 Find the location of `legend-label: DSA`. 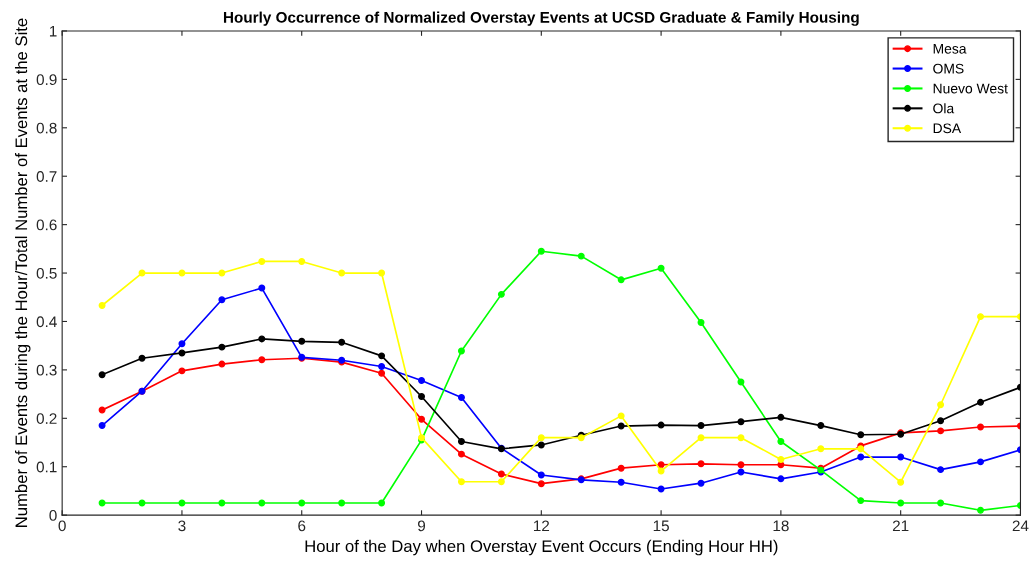

legend-label: DSA is located at coordinates (947, 128).